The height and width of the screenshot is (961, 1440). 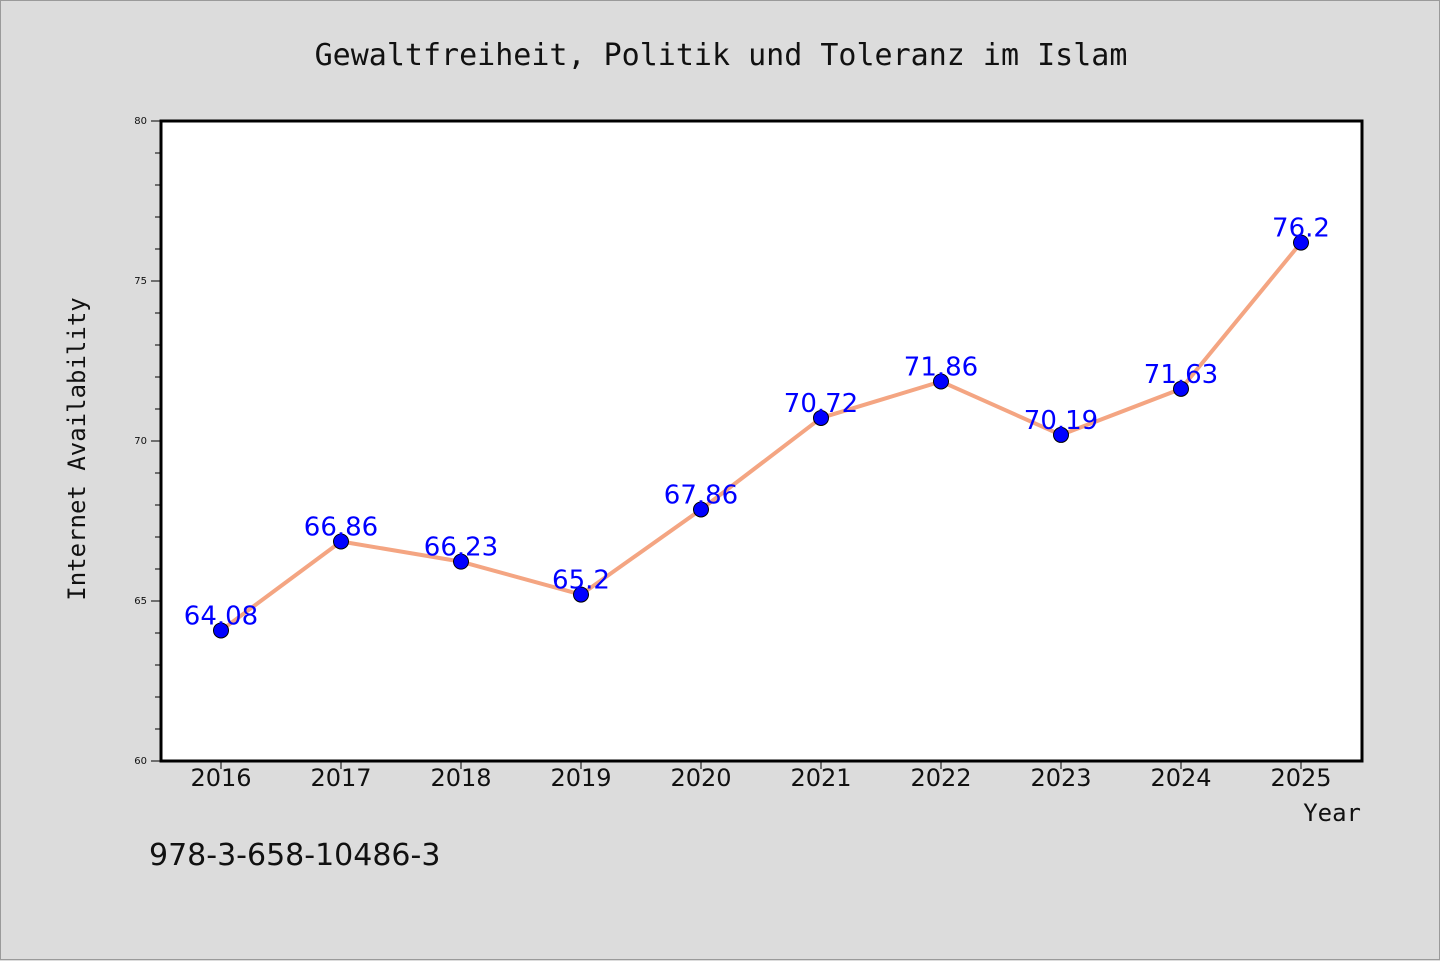 I want to click on data-label: 64.08, so click(x=221, y=616).